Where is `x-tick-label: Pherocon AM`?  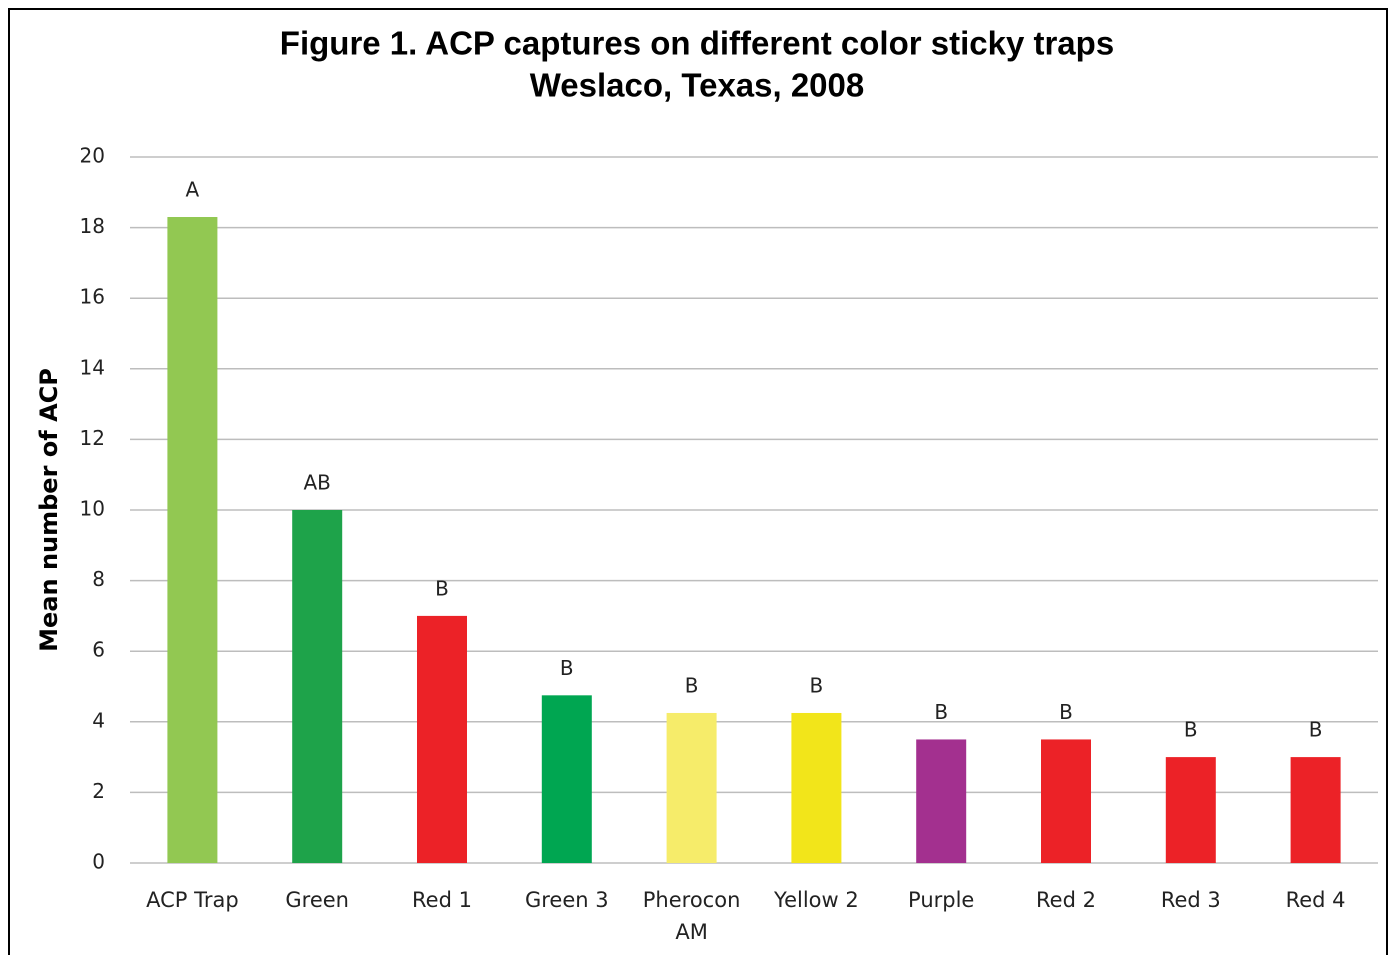
x-tick-label: Pherocon AM is located at coordinates (691, 916).